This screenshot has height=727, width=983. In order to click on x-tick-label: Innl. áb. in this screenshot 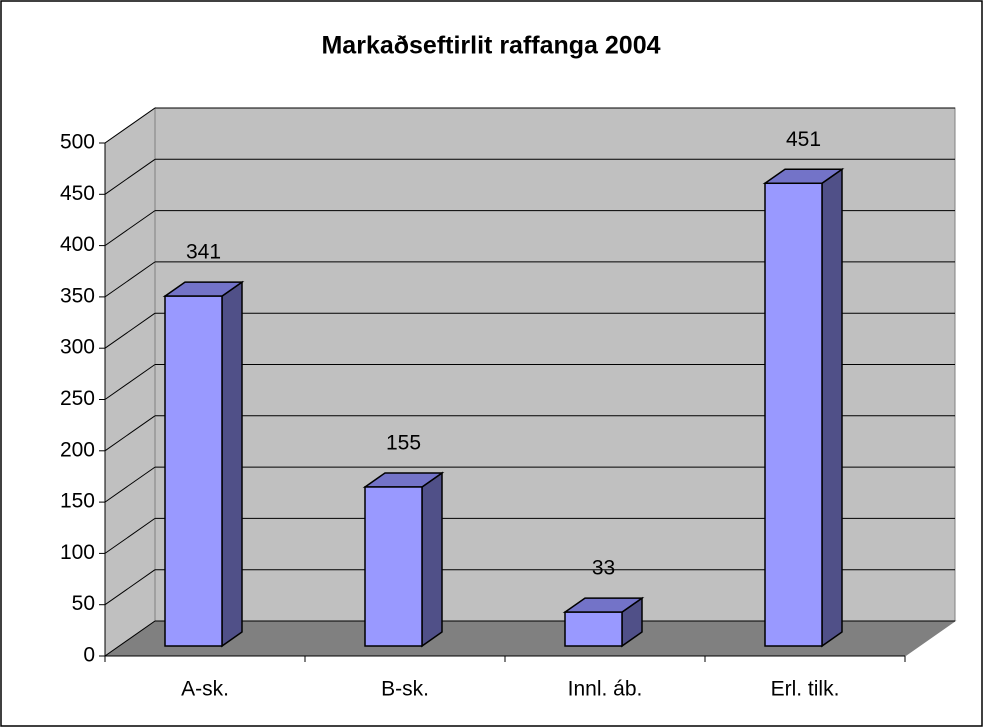, I will do `click(605, 689)`.